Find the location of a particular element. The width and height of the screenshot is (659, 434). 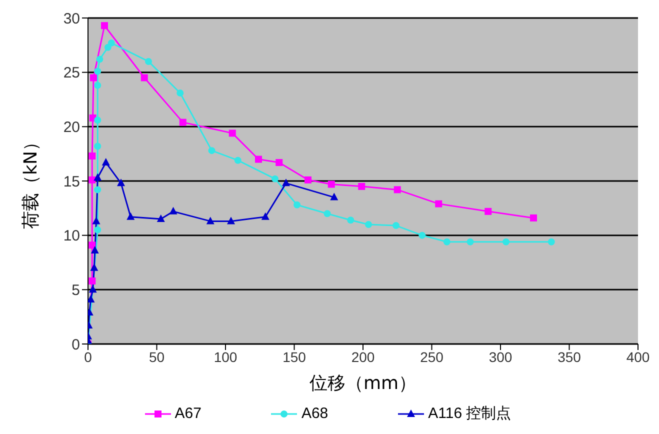

legend-label: A68 is located at coordinates (314, 413).